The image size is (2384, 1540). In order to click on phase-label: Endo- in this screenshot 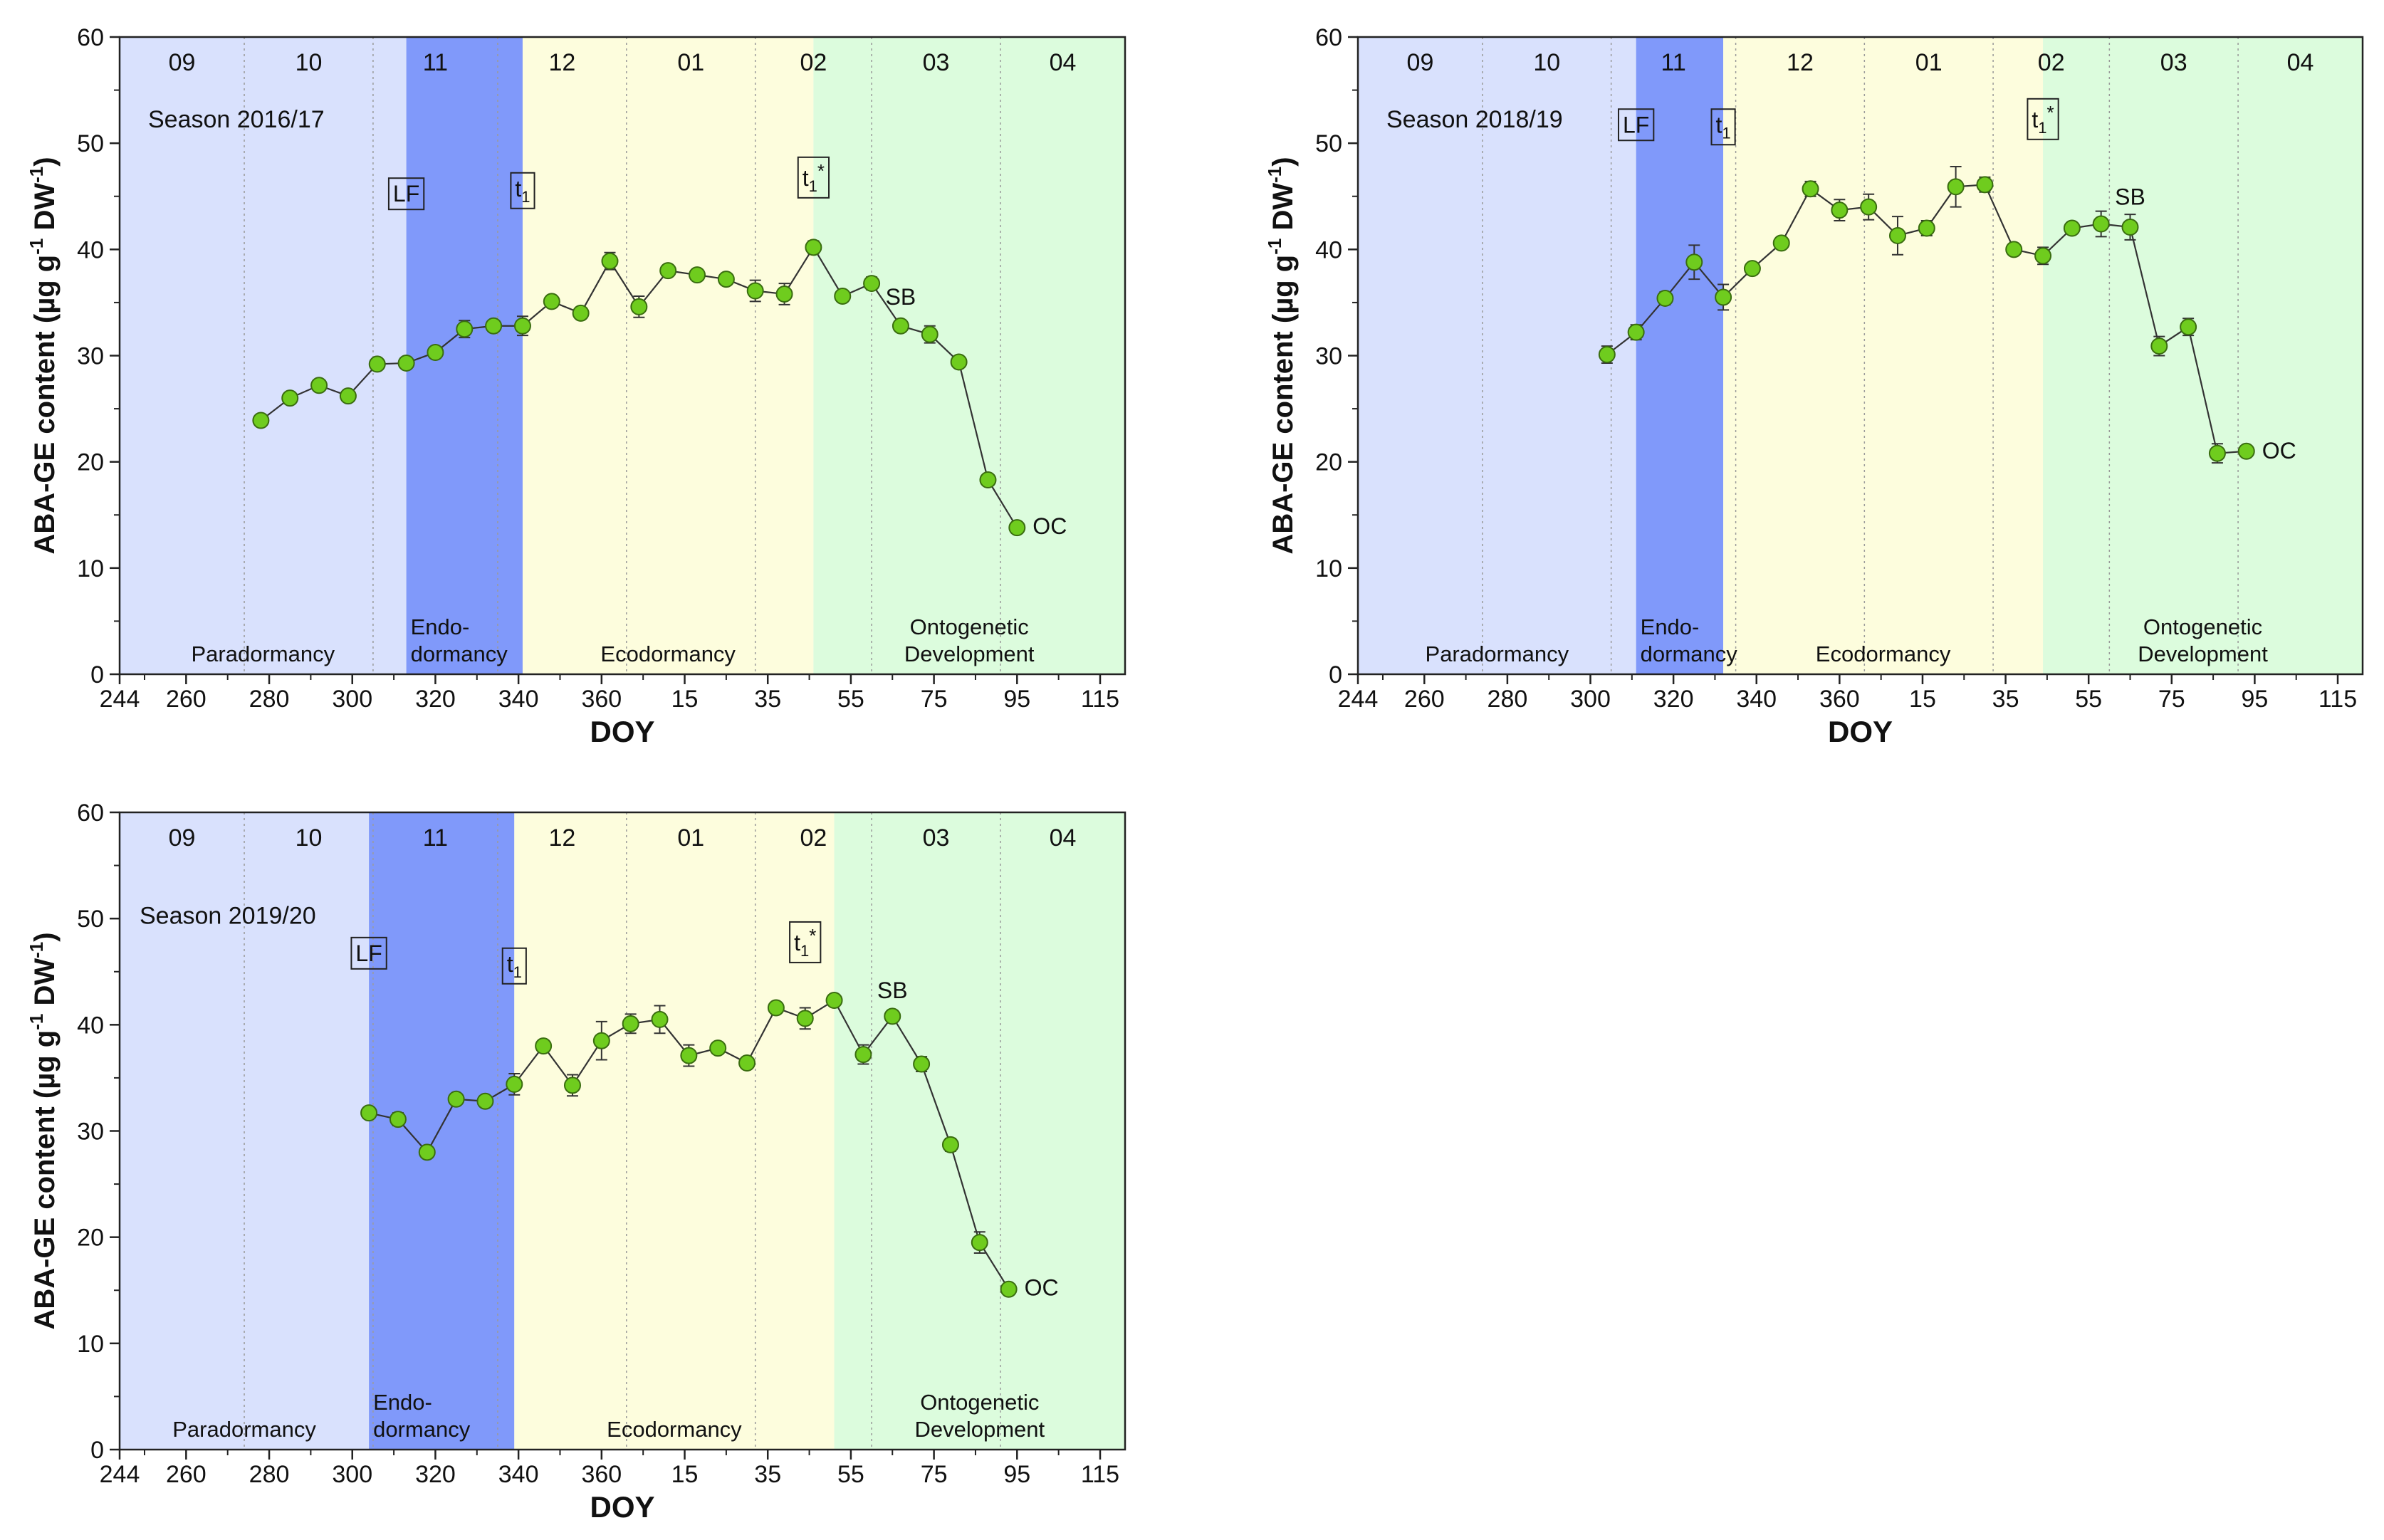, I will do `click(403, 1402)`.